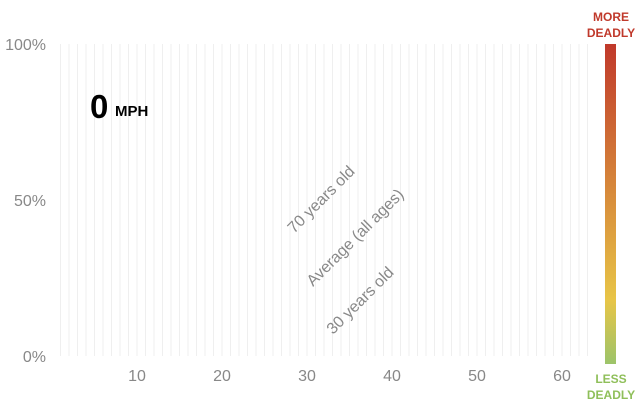  Describe the element at coordinates (137, 376) in the screenshot. I see `x-tick-label: 10` at that location.